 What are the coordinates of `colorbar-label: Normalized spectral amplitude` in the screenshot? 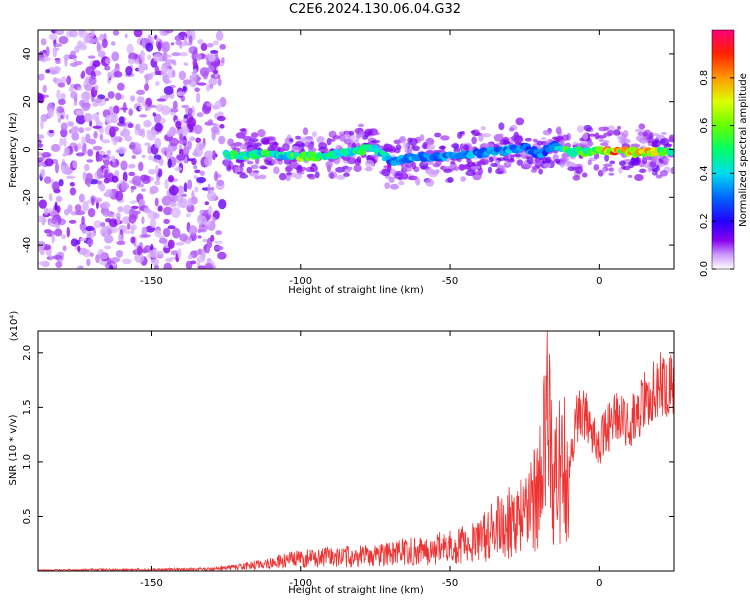 It's located at (743, 150).